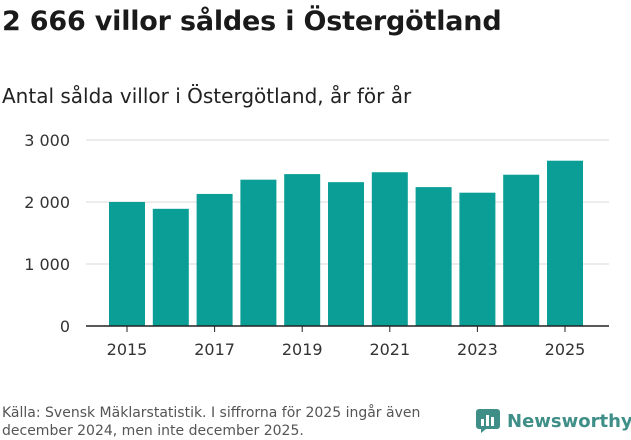 The width and height of the screenshot is (631, 440). I want to click on chart-title: 2 666 villor såldes i Östergötland, so click(252, 21).